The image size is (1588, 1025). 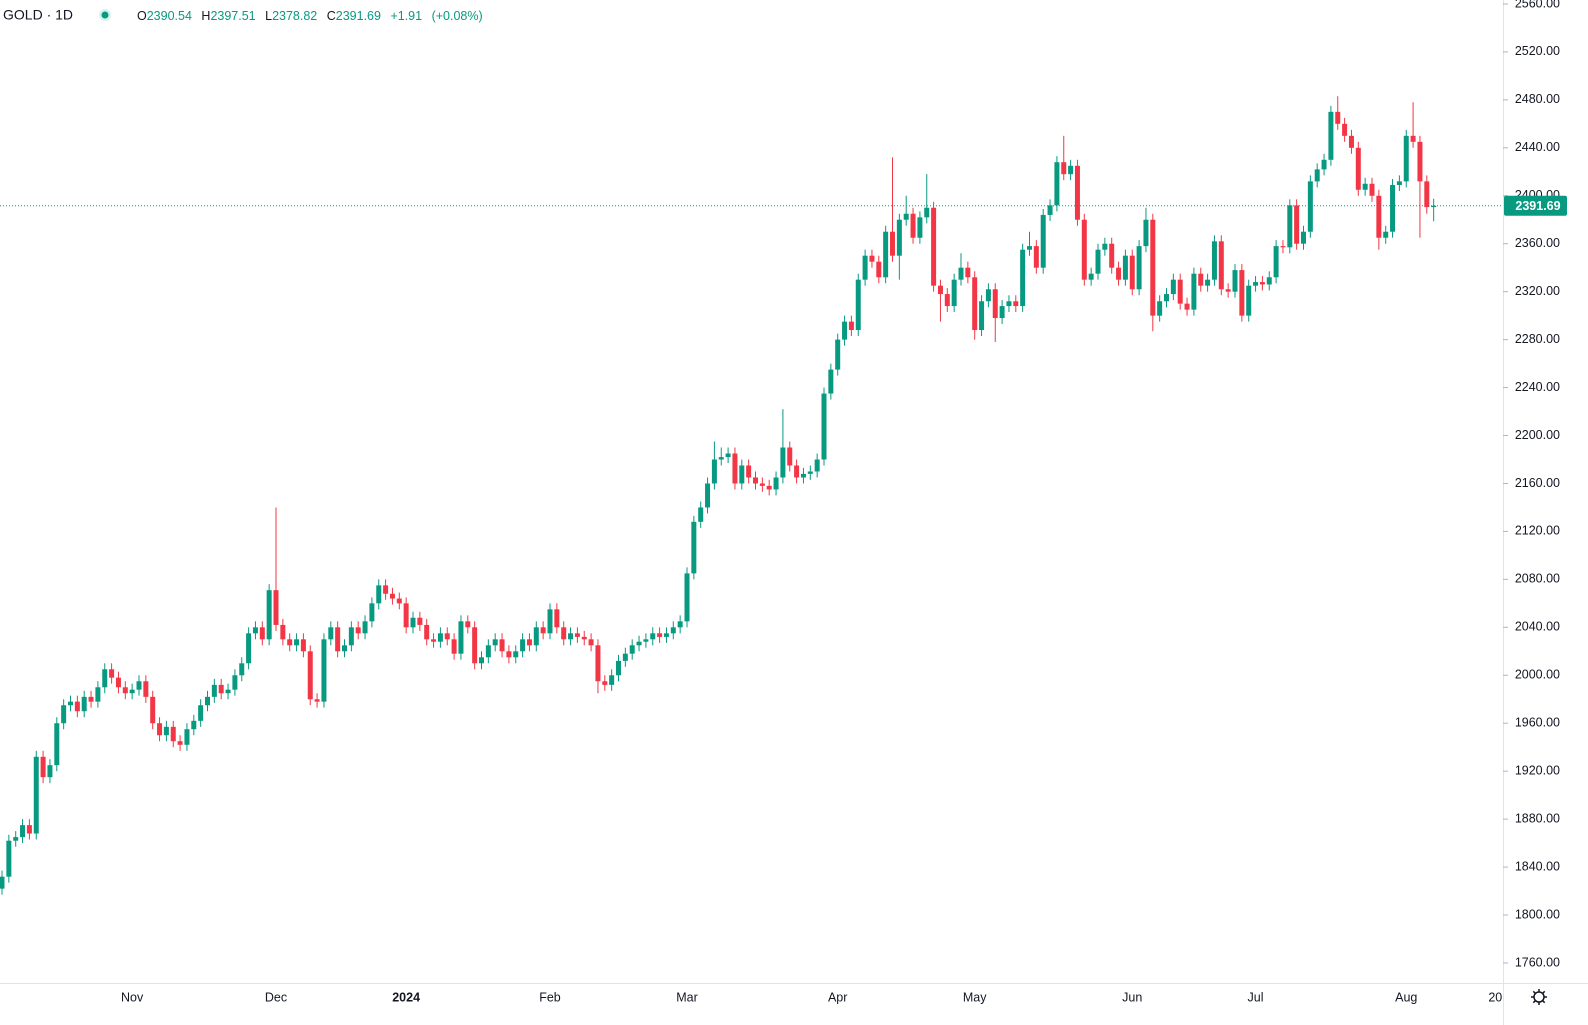 What do you see at coordinates (1537, 5) in the screenshot?
I see `y-tick-label: 2560.00` at bounding box center [1537, 5].